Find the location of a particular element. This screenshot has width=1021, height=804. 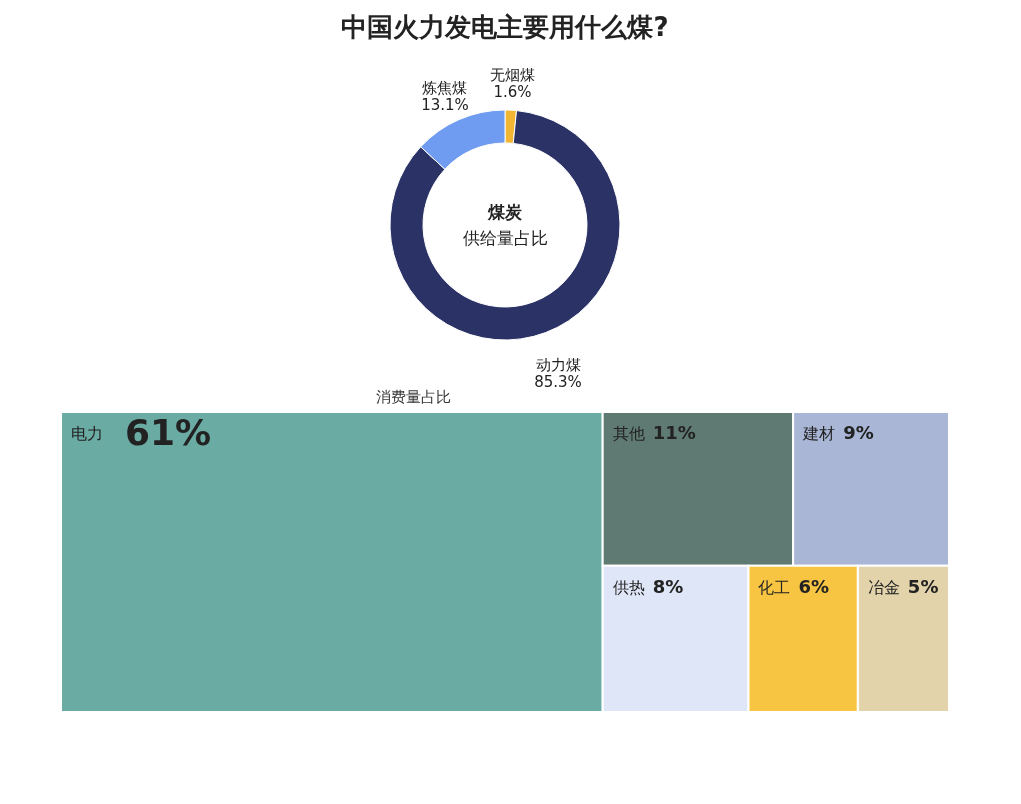

donut-slice is located at coordinates (505, 225).